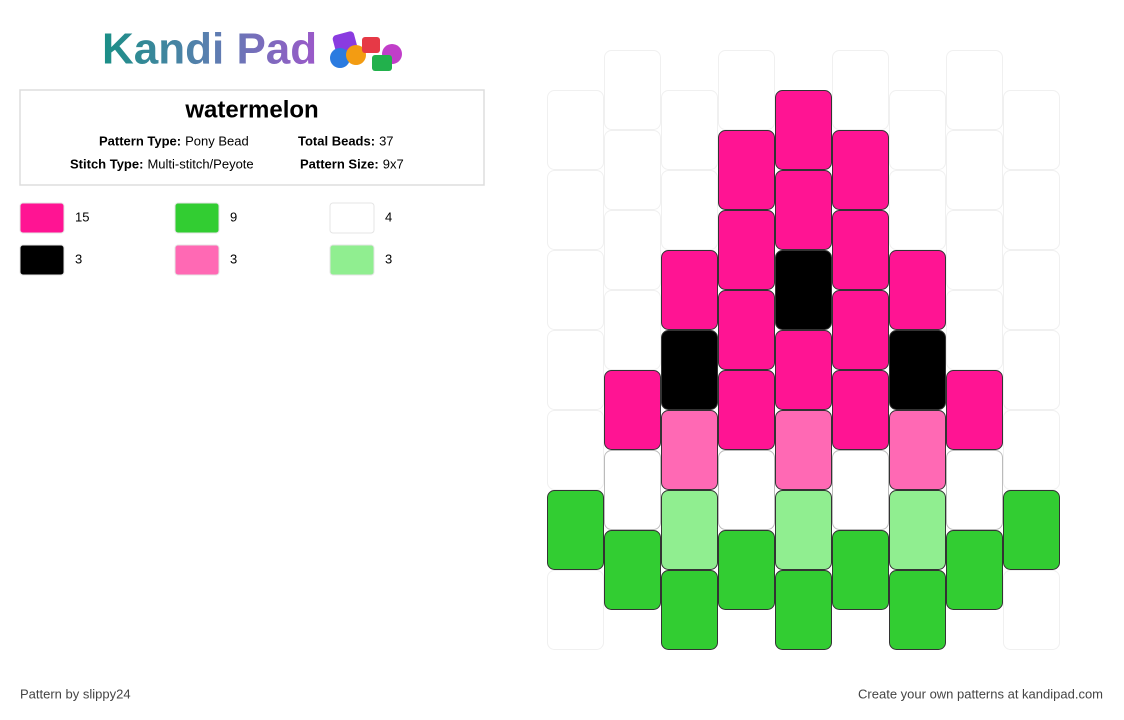  Describe the element at coordinates (366, 51) in the screenshot. I see `logo-icon` at that location.